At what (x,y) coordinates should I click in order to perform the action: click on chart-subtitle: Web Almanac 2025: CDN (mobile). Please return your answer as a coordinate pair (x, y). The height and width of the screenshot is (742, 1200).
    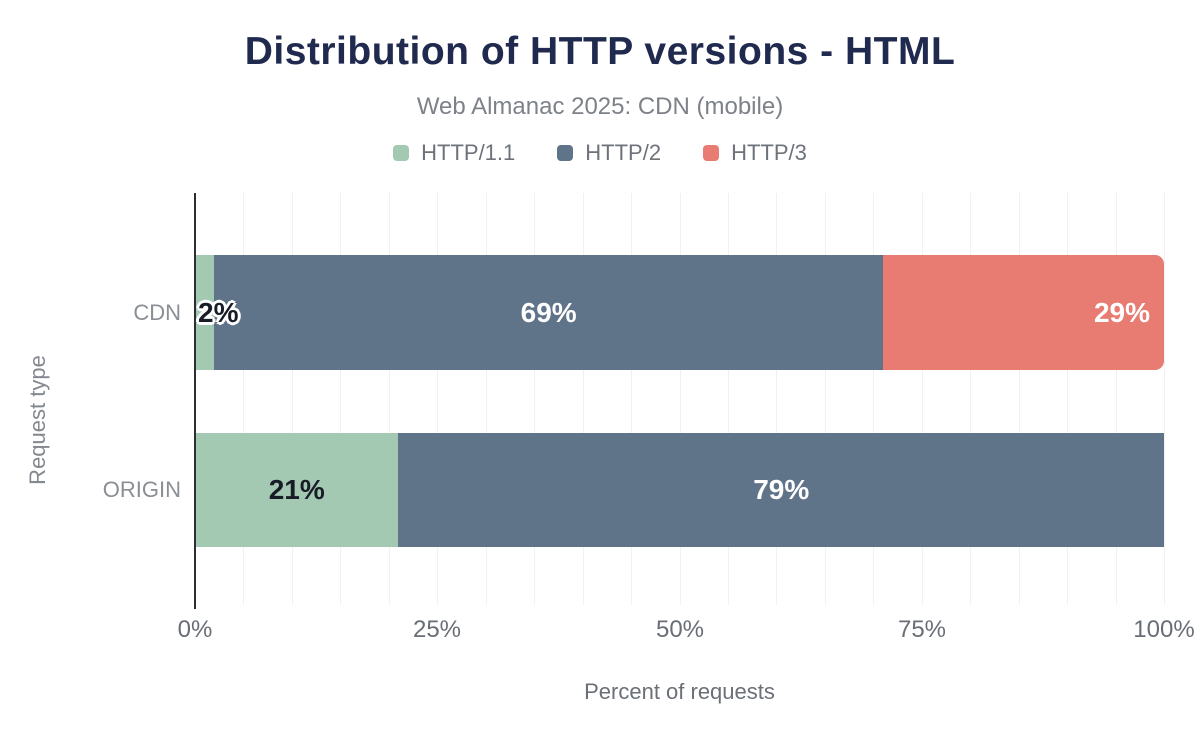
    Looking at the image, I should click on (600, 106).